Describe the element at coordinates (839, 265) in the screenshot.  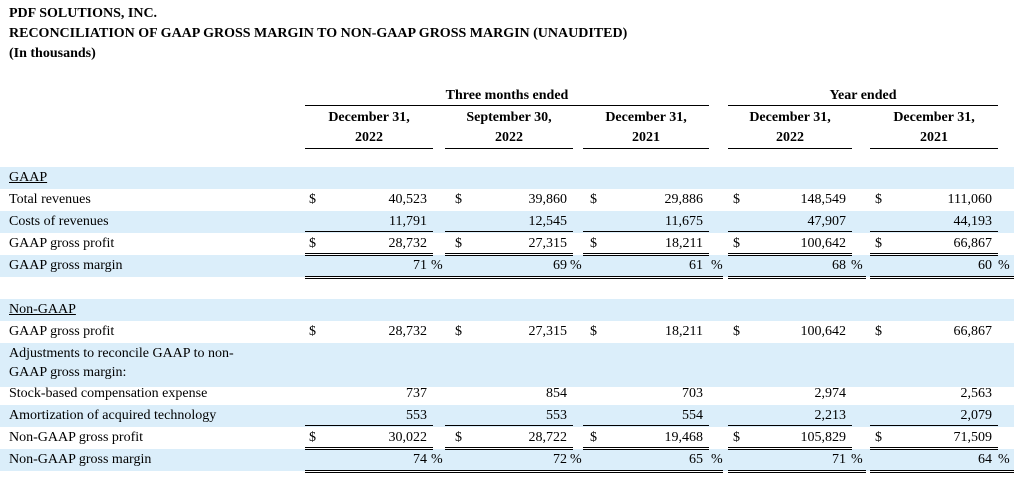
I see `cell-gaap-gross-margin-4: 68` at that location.